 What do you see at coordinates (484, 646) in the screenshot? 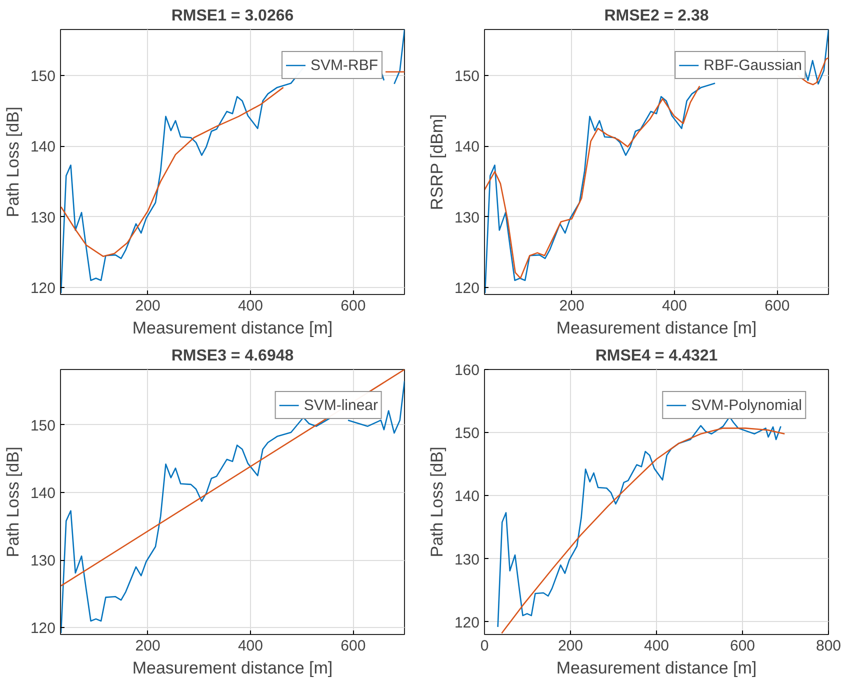
I see `x-tick-label: 0` at bounding box center [484, 646].